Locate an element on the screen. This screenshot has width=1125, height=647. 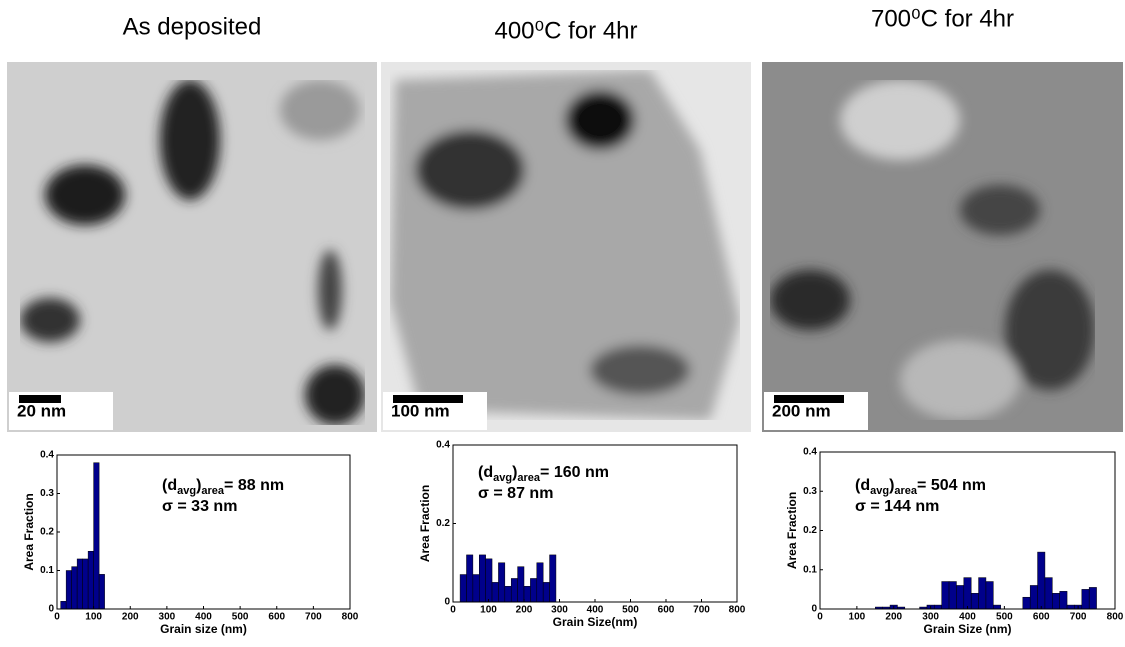
panel-title: As deposited is located at coordinates (192, 26).